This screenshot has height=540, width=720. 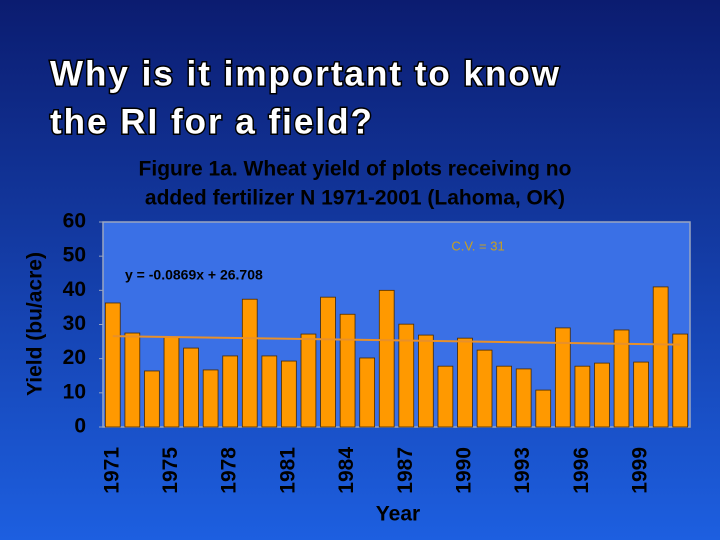 What do you see at coordinates (398, 514) in the screenshot?
I see `x-axis-label: Year` at bounding box center [398, 514].